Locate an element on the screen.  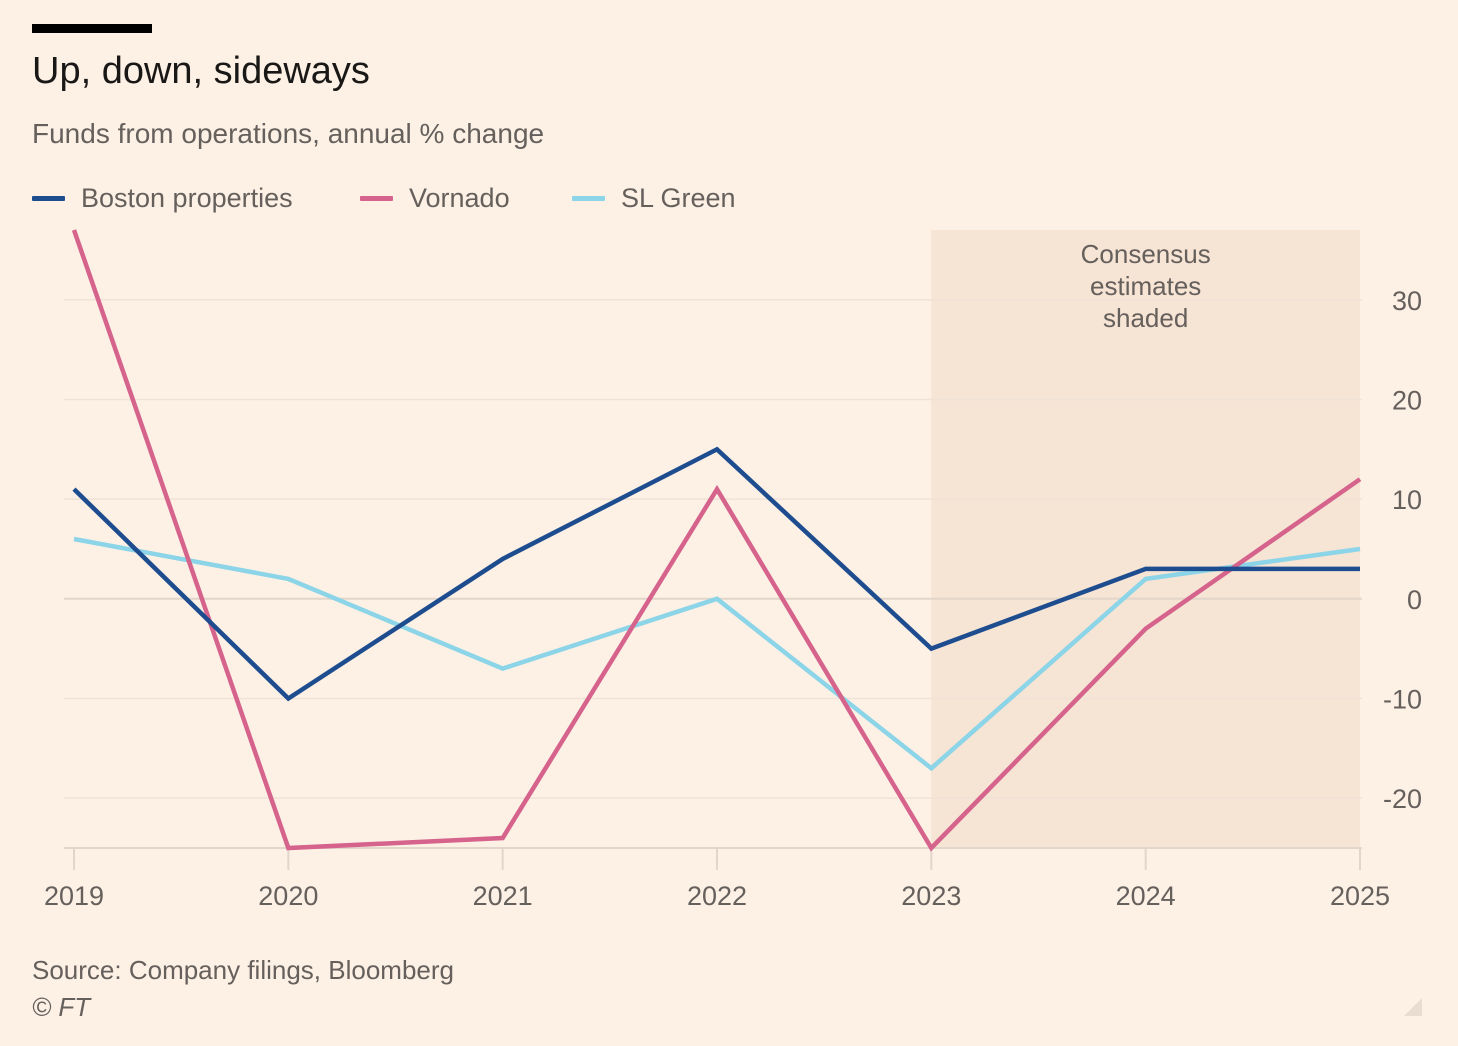
legend-item-vornado: Vornado is located at coordinates (435, 198).